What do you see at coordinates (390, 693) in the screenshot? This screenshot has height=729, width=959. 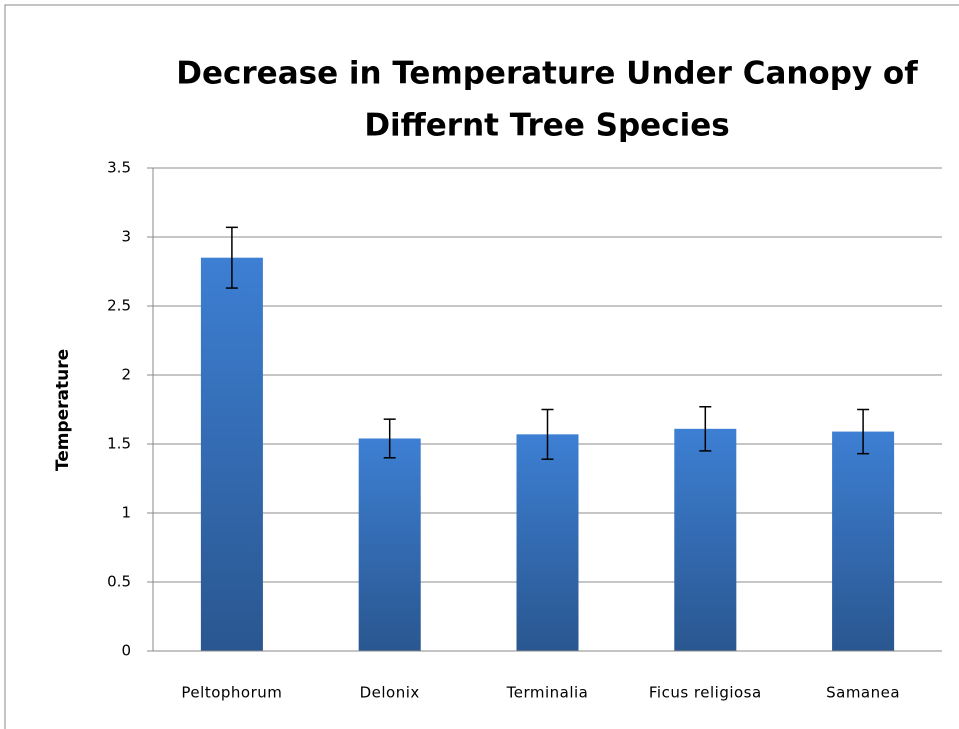 I see `x-tick-label: Delonix` at bounding box center [390, 693].